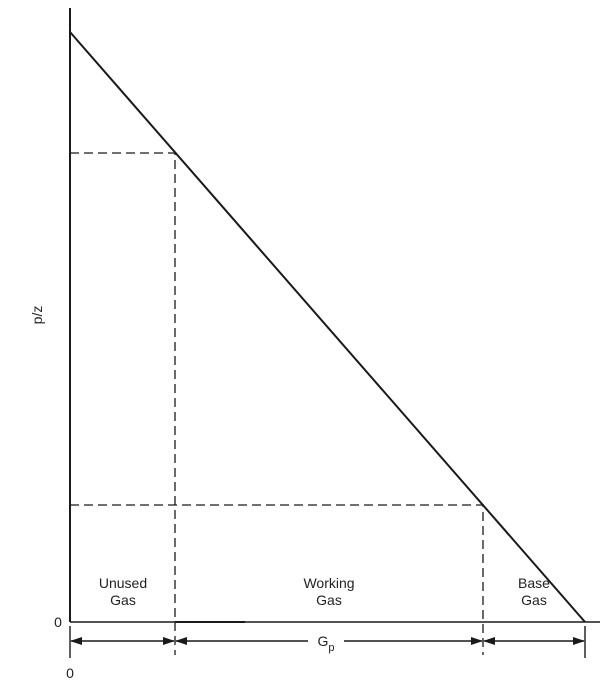 The image size is (602, 688). What do you see at coordinates (70, 673) in the screenshot?
I see `x-origin: 0` at bounding box center [70, 673].